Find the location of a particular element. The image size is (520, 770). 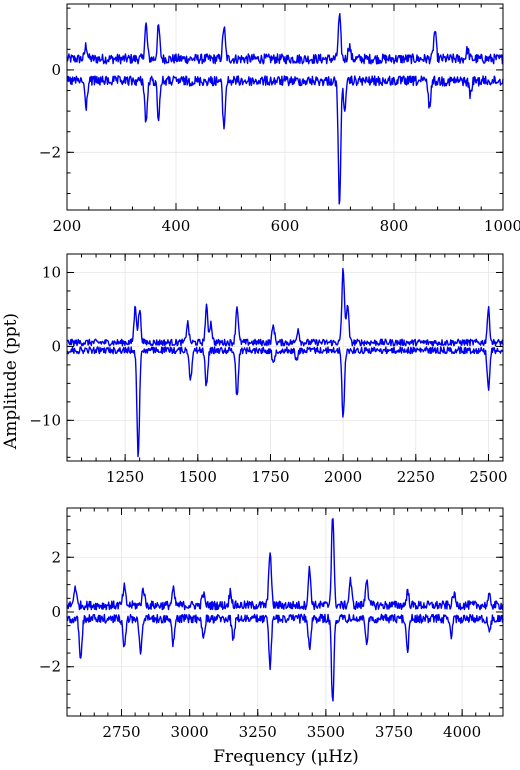

x-tick-label: 2500 is located at coordinates (488, 477).